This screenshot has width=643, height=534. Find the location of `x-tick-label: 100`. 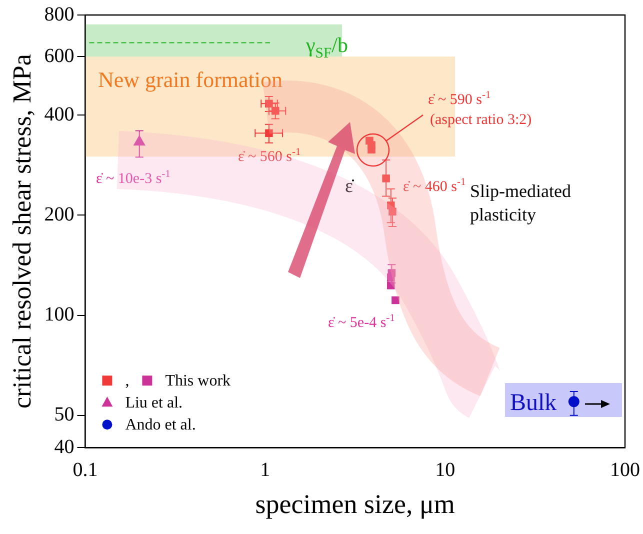

x-tick-label: 100 is located at coordinates (625, 469).